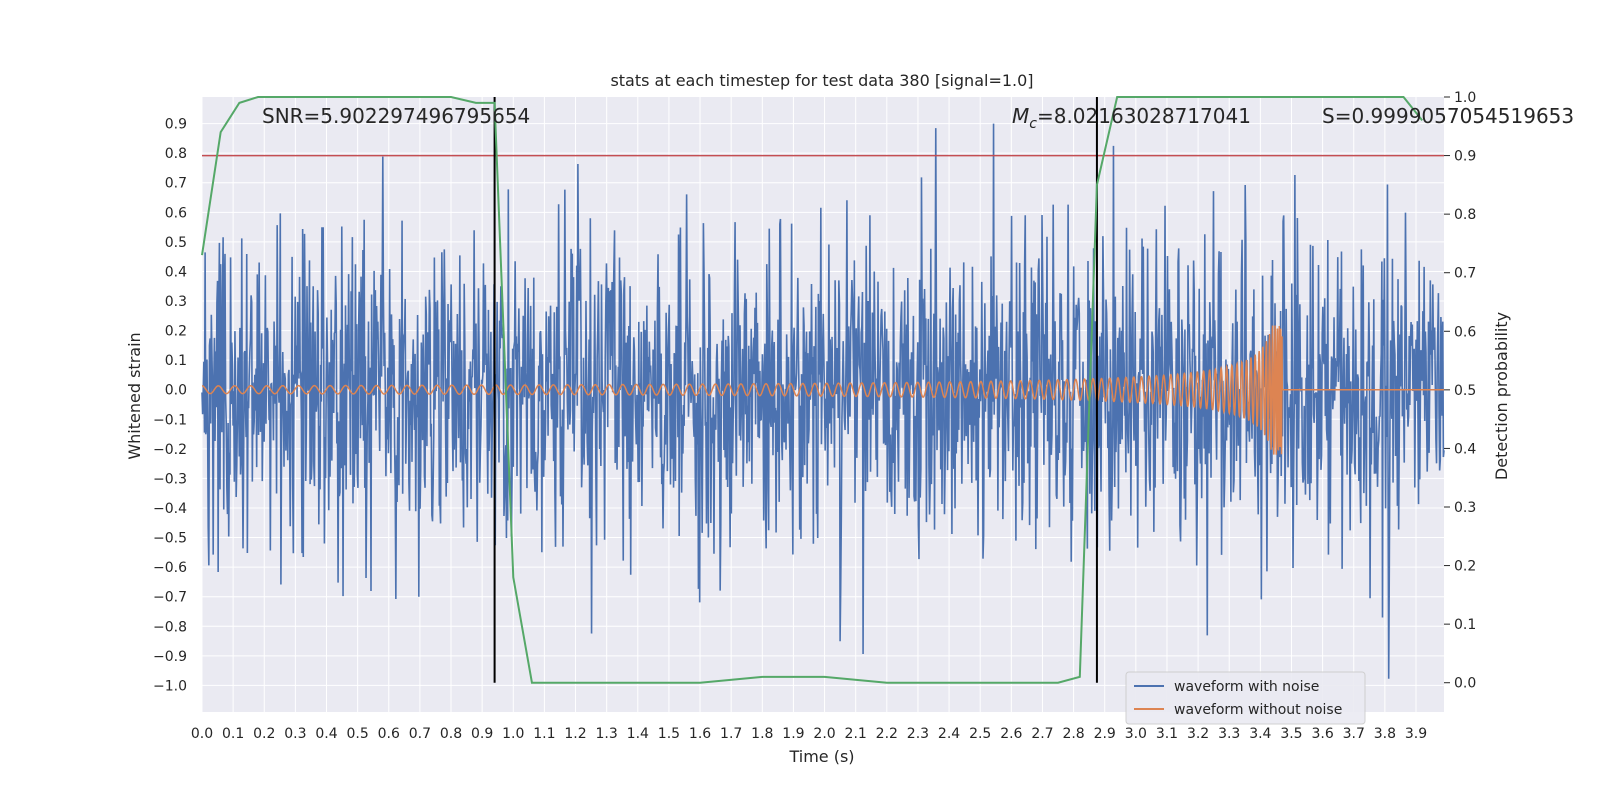 The height and width of the screenshot is (800, 1600). What do you see at coordinates (396, 116) in the screenshot?
I see `snr-annotation: SNR=5.902297496795654` at bounding box center [396, 116].